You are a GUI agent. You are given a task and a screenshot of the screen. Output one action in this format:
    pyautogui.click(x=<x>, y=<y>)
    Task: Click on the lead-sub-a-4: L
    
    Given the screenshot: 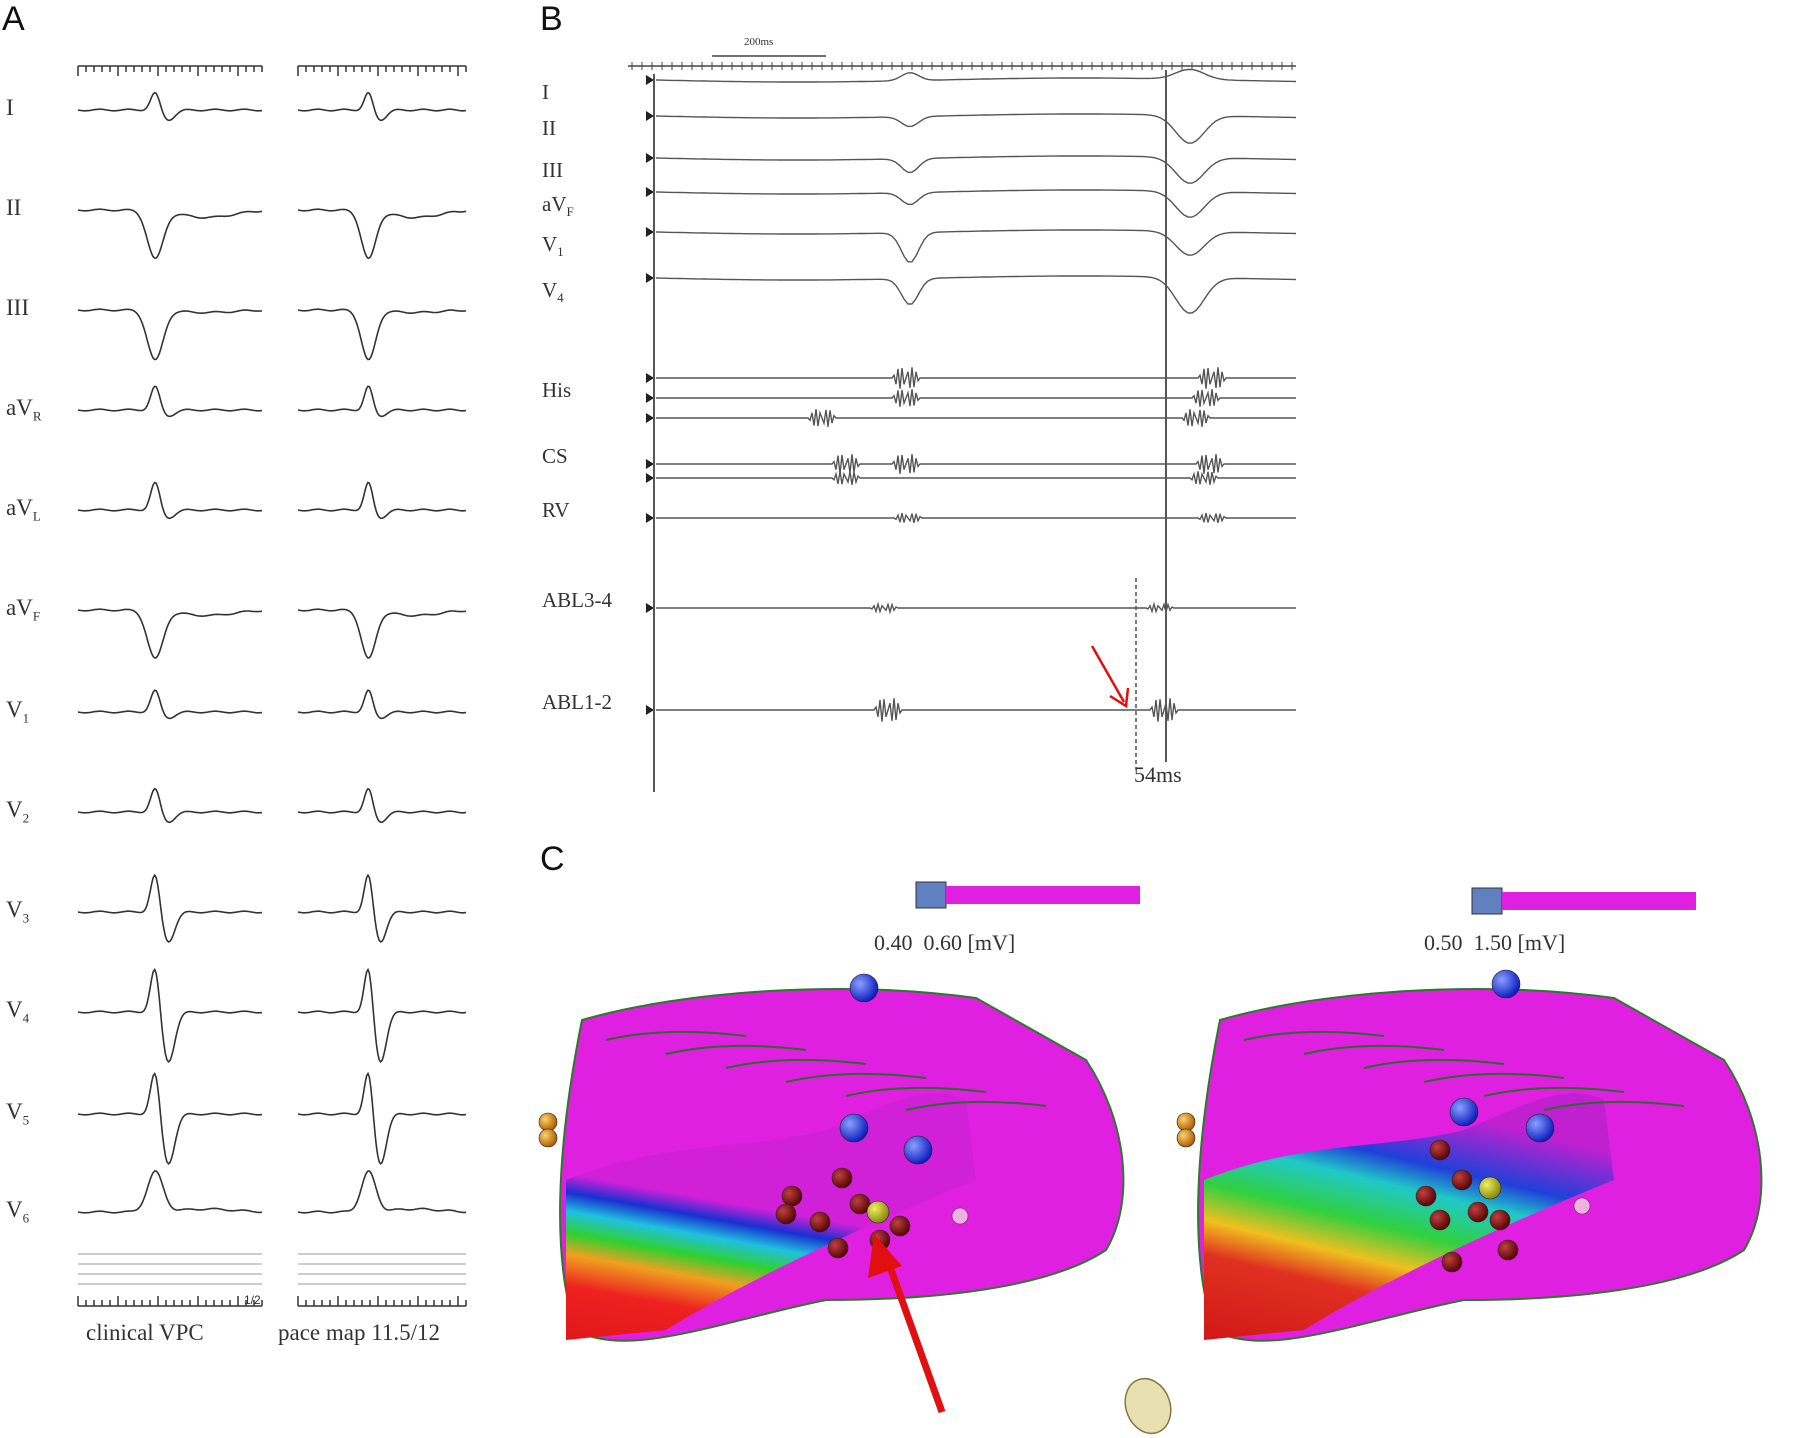 What is the action you would take?
    pyautogui.click(x=36, y=516)
    